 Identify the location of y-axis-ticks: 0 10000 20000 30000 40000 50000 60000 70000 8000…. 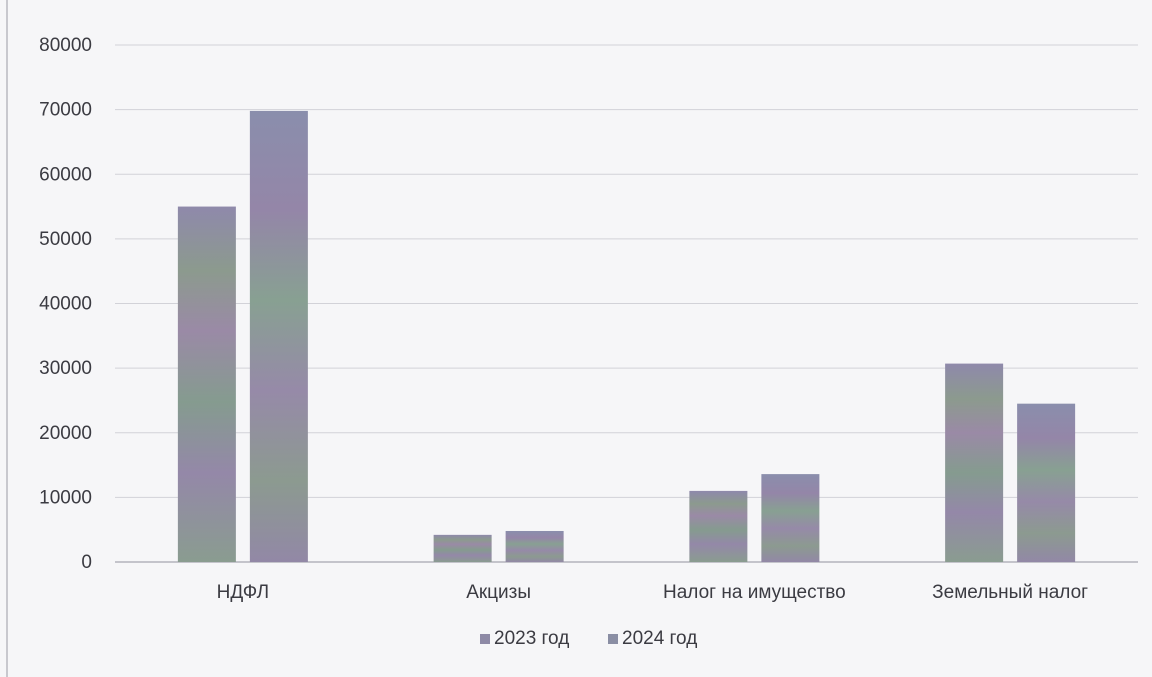
(65, 304).